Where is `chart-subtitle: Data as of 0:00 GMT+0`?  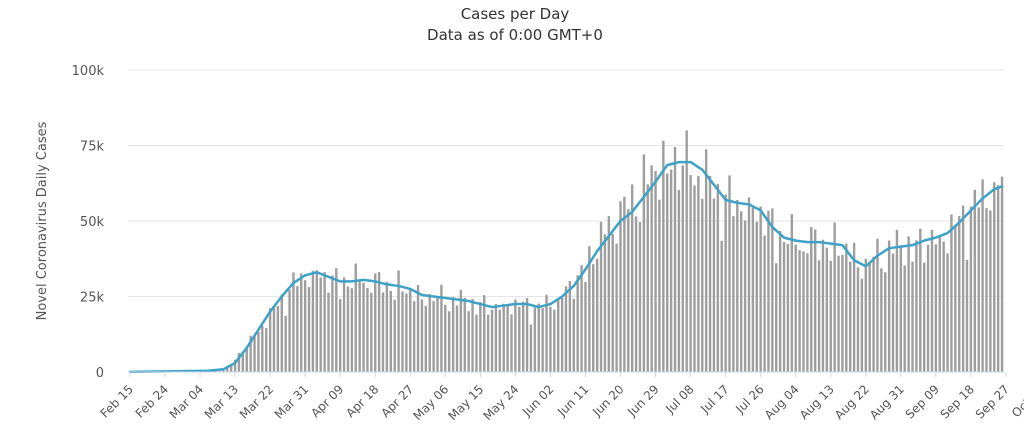
chart-subtitle: Data as of 0:00 GMT+0 is located at coordinates (515, 35).